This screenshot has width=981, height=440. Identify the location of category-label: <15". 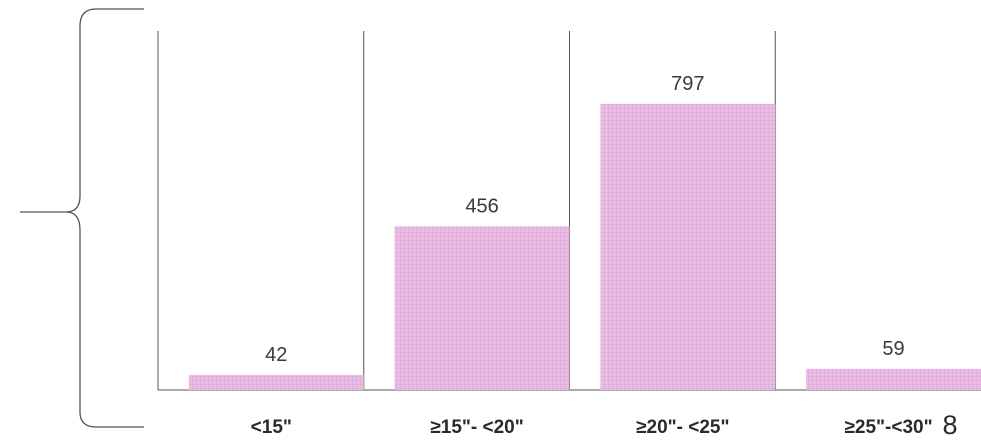
(271, 427).